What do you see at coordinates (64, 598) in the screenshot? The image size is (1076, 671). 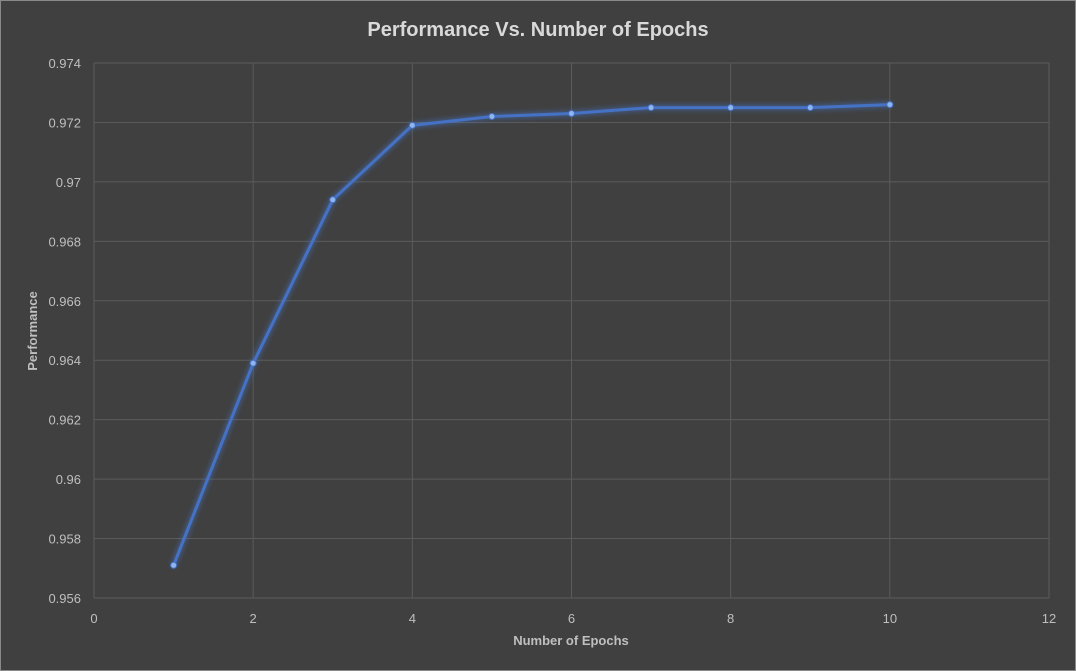 I see `y-tick-label: 0.956` at bounding box center [64, 598].